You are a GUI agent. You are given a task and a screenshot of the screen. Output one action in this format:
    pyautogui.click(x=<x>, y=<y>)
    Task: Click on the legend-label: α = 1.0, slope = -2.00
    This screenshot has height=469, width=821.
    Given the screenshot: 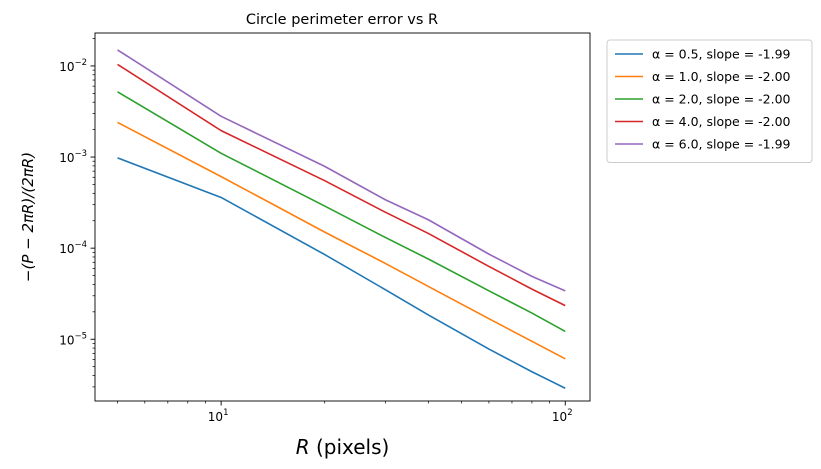 What is the action you would take?
    pyautogui.click(x=721, y=76)
    